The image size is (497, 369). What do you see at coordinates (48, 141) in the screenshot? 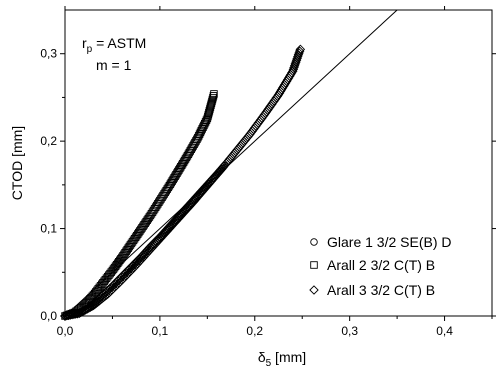
I see `y-tick-label-2: 0,2` at bounding box center [48, 141].